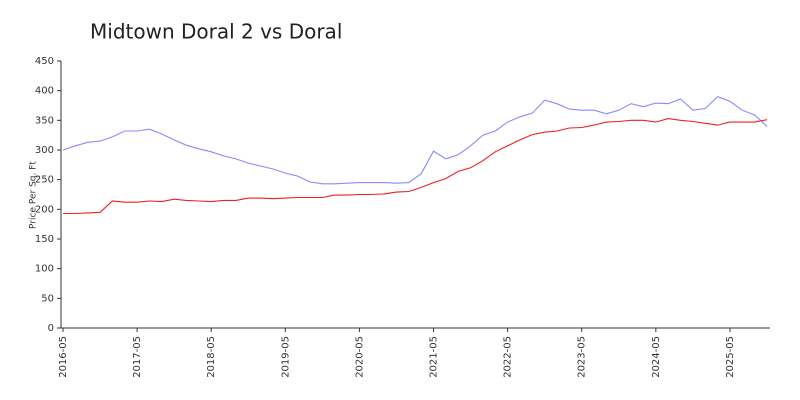  What do you see at coordinates (44, 150) in the screenshot?
I see `y-tick-label: 300` at bounding box center [44, 150].